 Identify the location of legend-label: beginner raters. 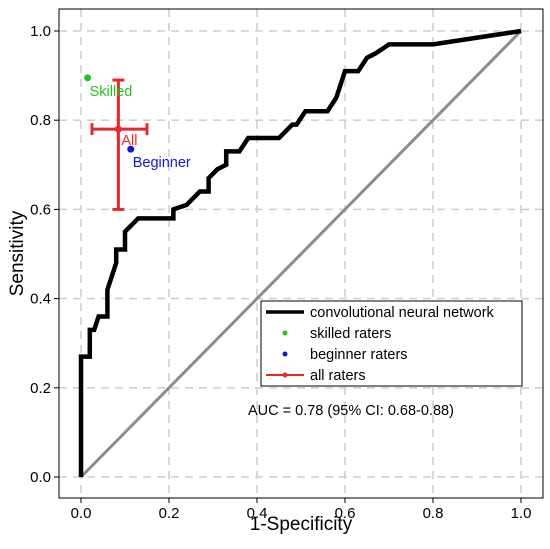
(359, 355).